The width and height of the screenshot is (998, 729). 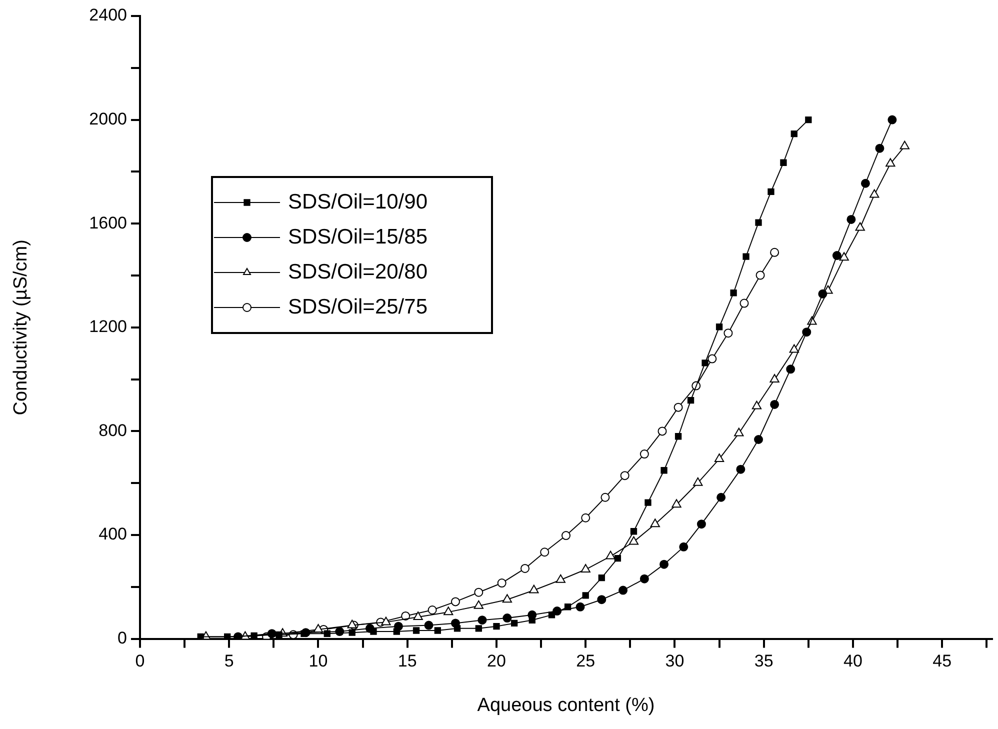 What do you see at coordinates (108, 222) in the screenshot?
I see `y-tick-label: 1600` at bounding box center [108, 222].